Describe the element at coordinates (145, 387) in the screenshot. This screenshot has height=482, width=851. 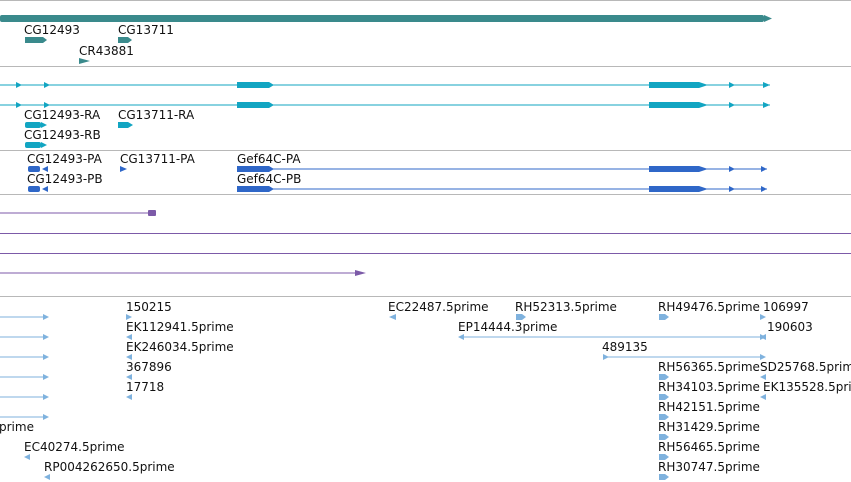
I see `est-label-17718: 17718` at that location.